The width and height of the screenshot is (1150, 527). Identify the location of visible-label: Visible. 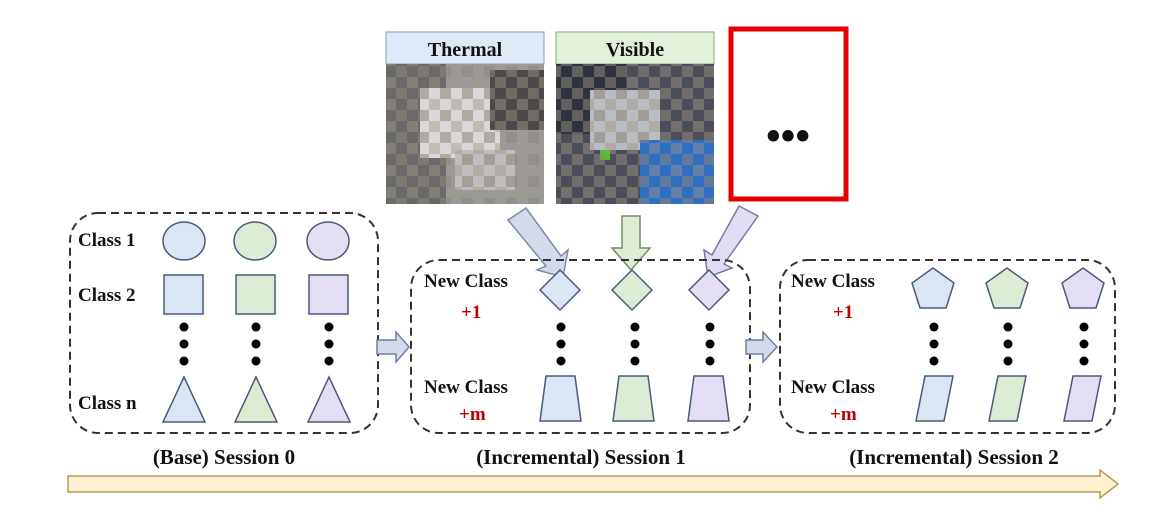
(635, 50).